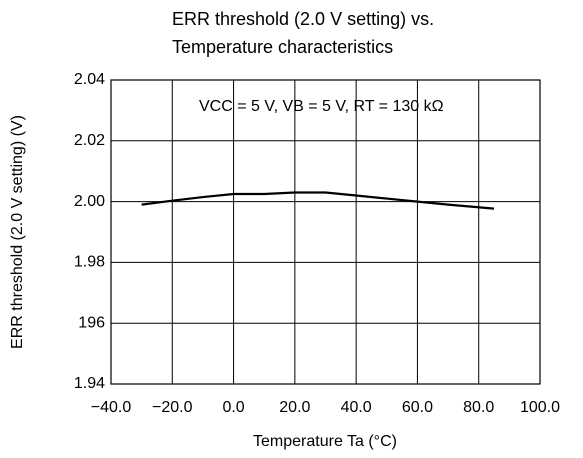 This screenshot has height=458, width=583. I want to click on y-tick-label: 2.04, so click(89, 79).